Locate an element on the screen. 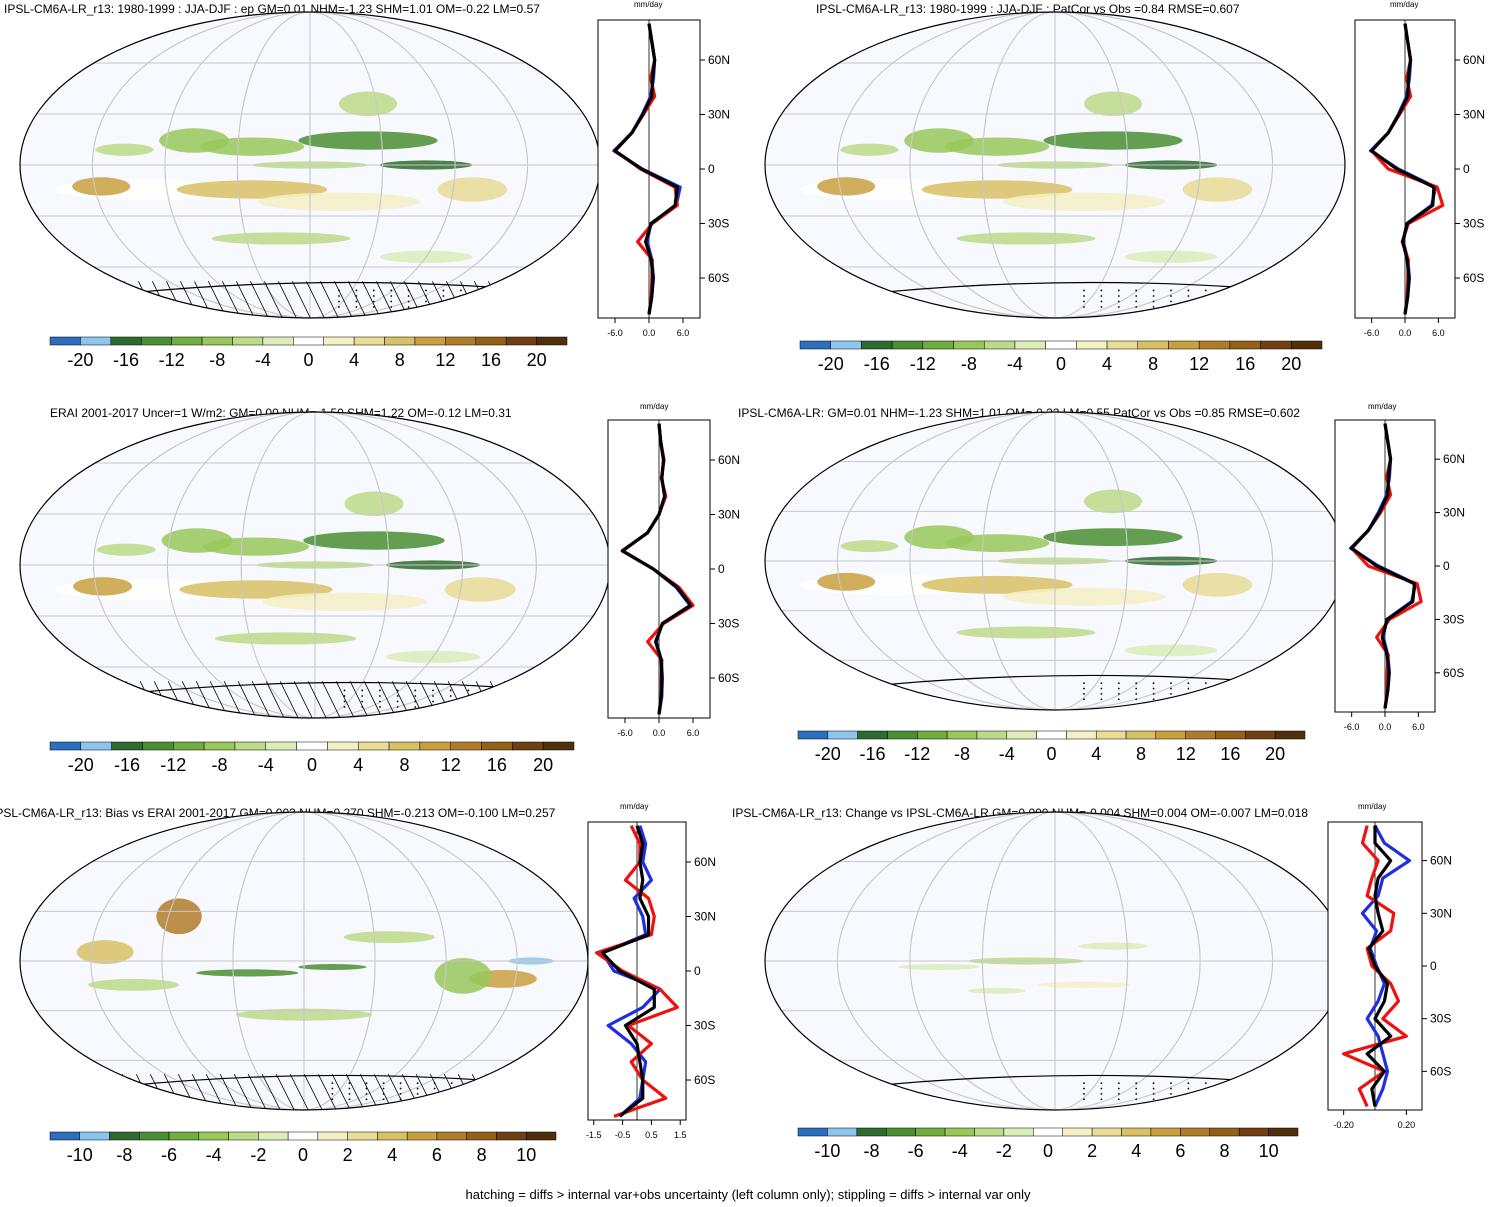 This screenshot has height=1207, width=1496. lat-tick-label: 60N is located at coordinates (1474, 60).